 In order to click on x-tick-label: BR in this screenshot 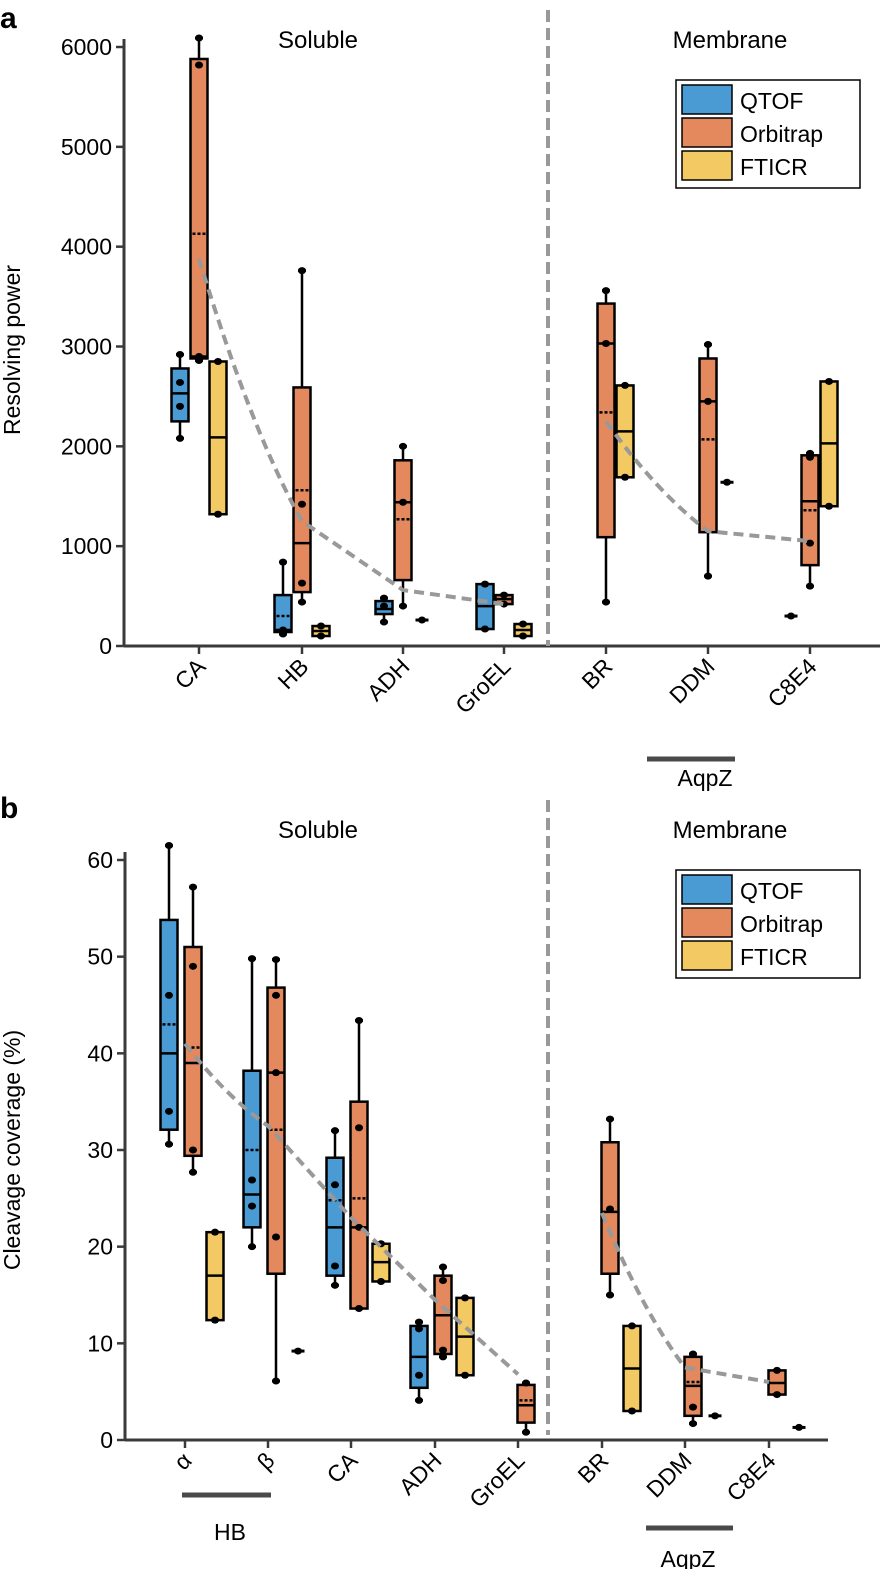, I will do `click(593, 1467)`.